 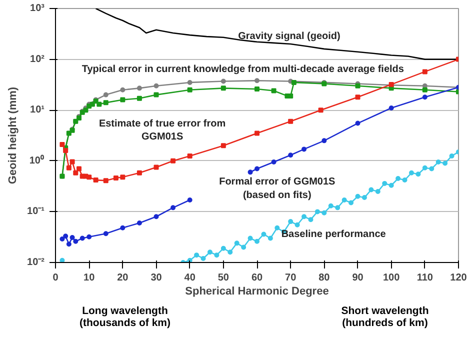 What do you see at coordinates (333, 234) in the screenshot?
I see `annotation: Baseline performance` at bounding box center [333, 234].